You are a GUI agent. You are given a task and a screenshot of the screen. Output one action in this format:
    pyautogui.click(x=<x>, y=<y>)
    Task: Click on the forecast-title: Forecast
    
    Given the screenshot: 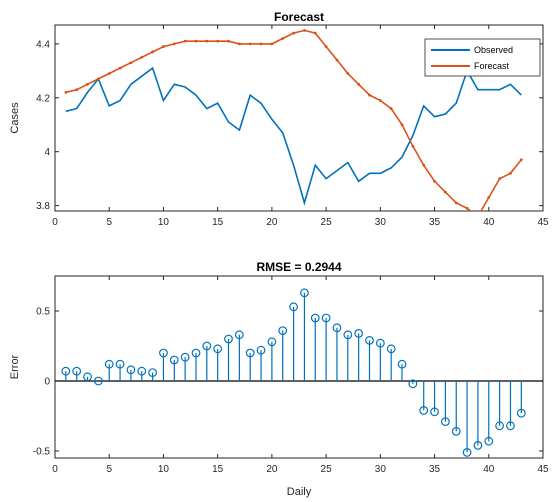 What is the action you would take?
    pyautogui.click(x=299, y=17)
    